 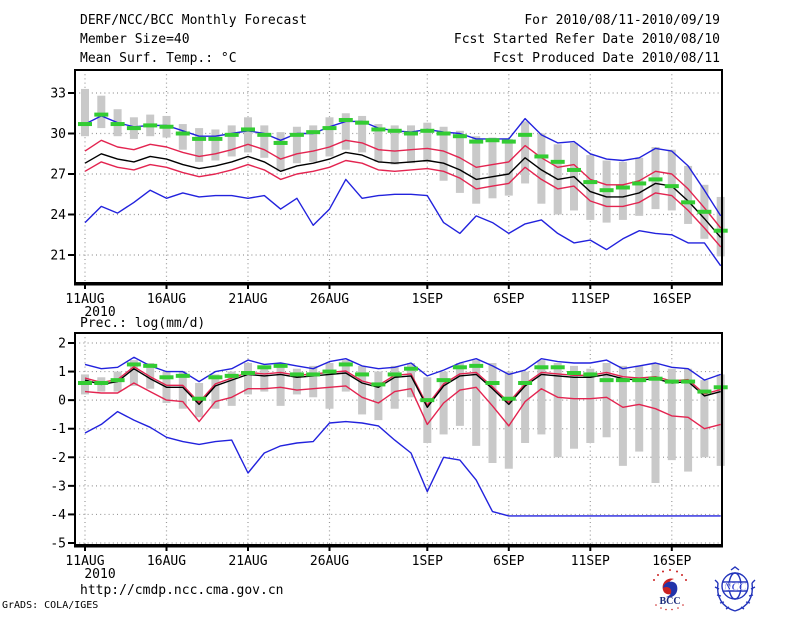 What do you see at coordinates (58, 175) in the screenshot?
I see `y-tick-label: 27` at bounding box center [58, 175].